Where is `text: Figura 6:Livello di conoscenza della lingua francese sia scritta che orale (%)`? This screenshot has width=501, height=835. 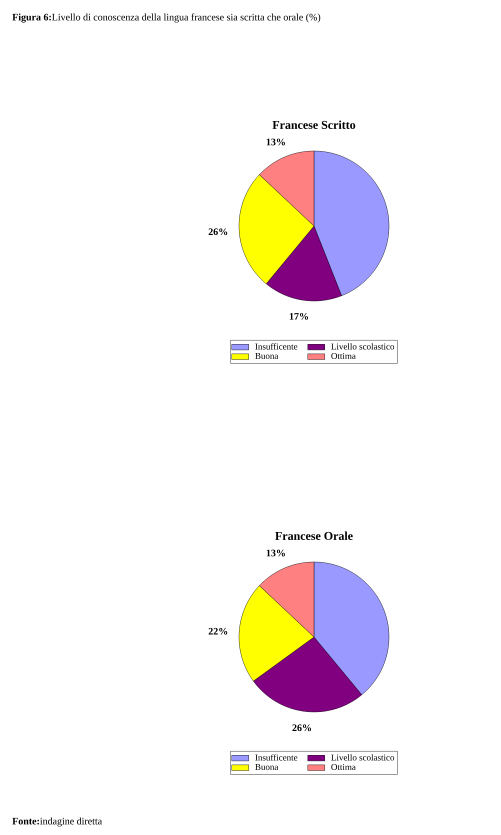
text: Figura 6:Livello di conoscenza della lingua francese sia scritta che orale (%) is located at coordinates (166, 18).